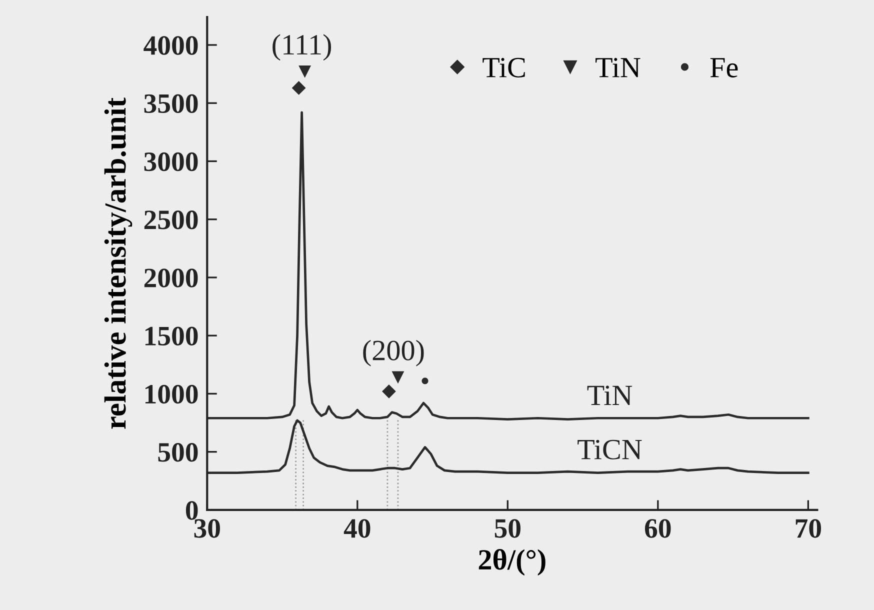 The height and width of the screenshot is (610, 874). Describe the element at coordinates (171, 104) in the screenshot. I see `y-tick-label: 3500` at that location.